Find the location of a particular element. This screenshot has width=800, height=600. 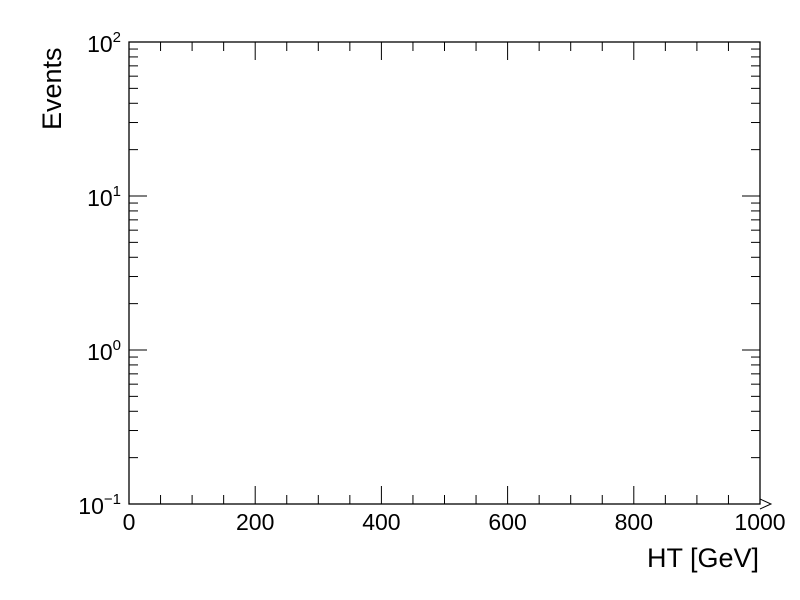

x-axis-label: HT [GeV] is located at coordinates (703, 558).